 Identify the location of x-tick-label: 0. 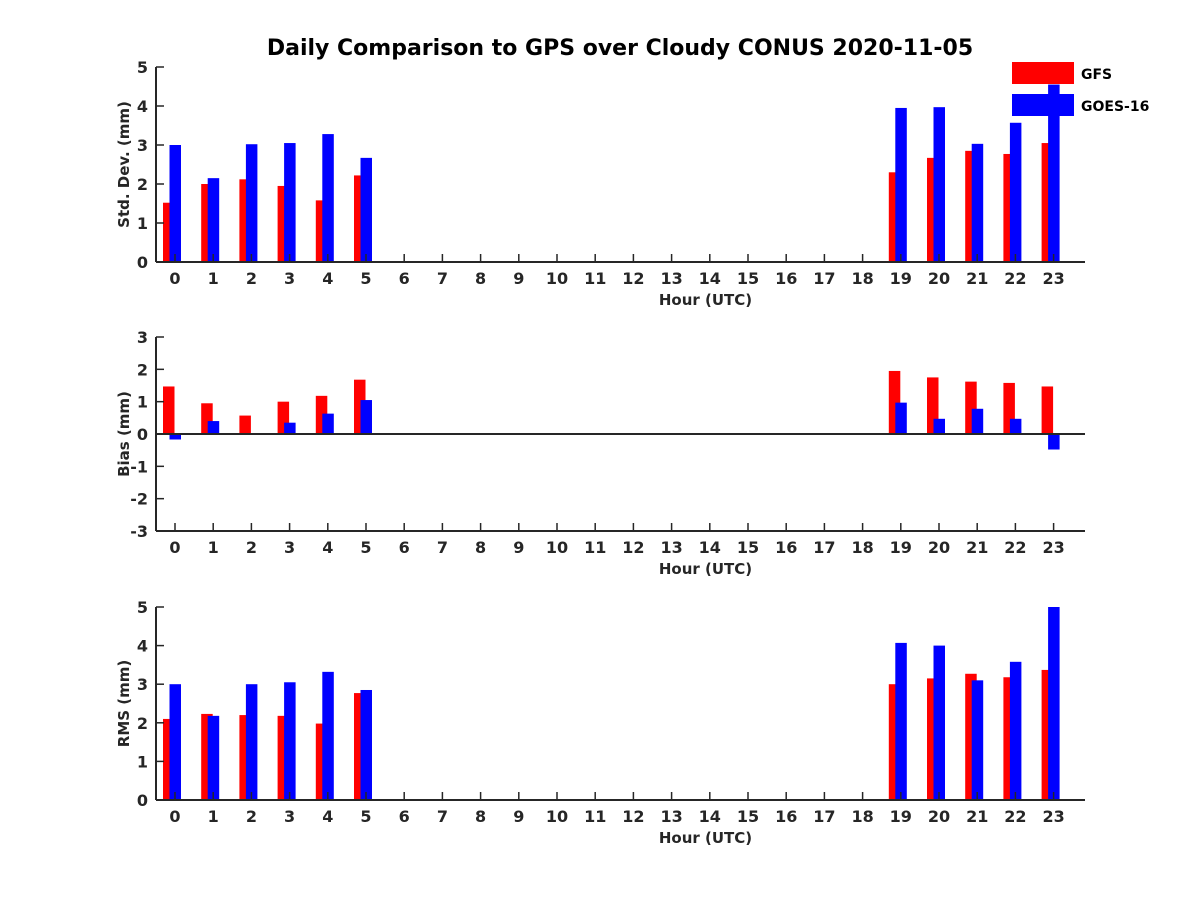
(174, 547).